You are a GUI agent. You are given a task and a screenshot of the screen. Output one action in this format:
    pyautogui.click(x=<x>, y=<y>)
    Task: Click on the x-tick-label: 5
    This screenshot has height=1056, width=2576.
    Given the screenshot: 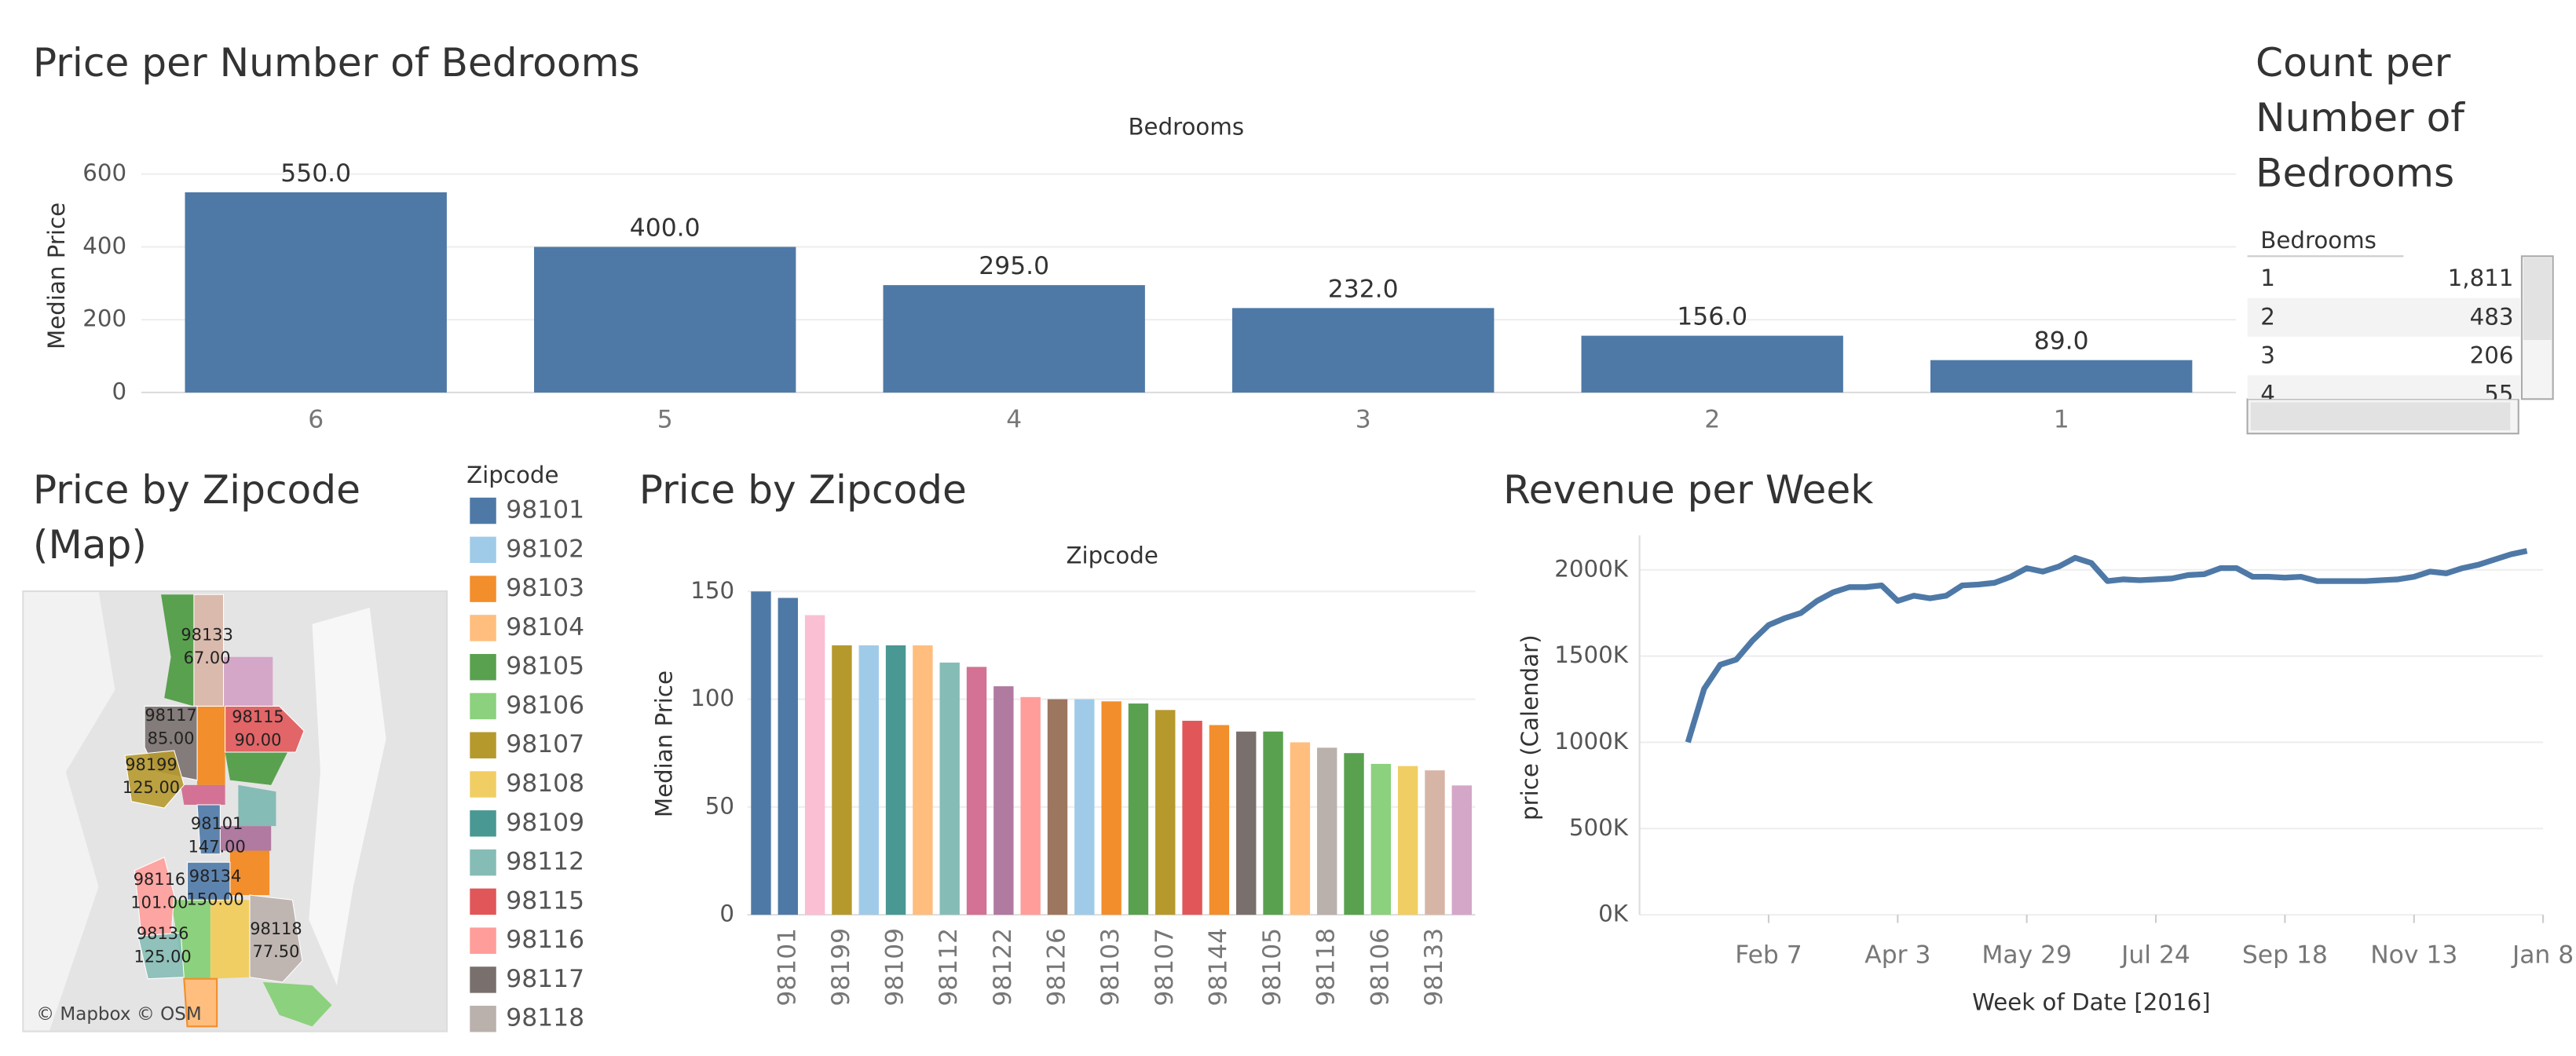 What is the action you would take?
    pyautogui.click(x=665, y=419)
    